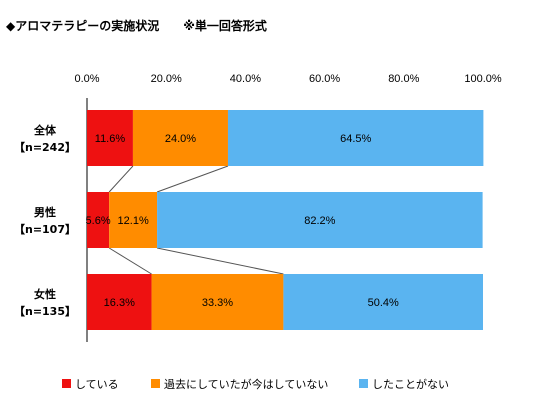 The width and height of the screenshot is (534, 418). I want to click on category-n-label: 【n=107】, so click(45, 229).